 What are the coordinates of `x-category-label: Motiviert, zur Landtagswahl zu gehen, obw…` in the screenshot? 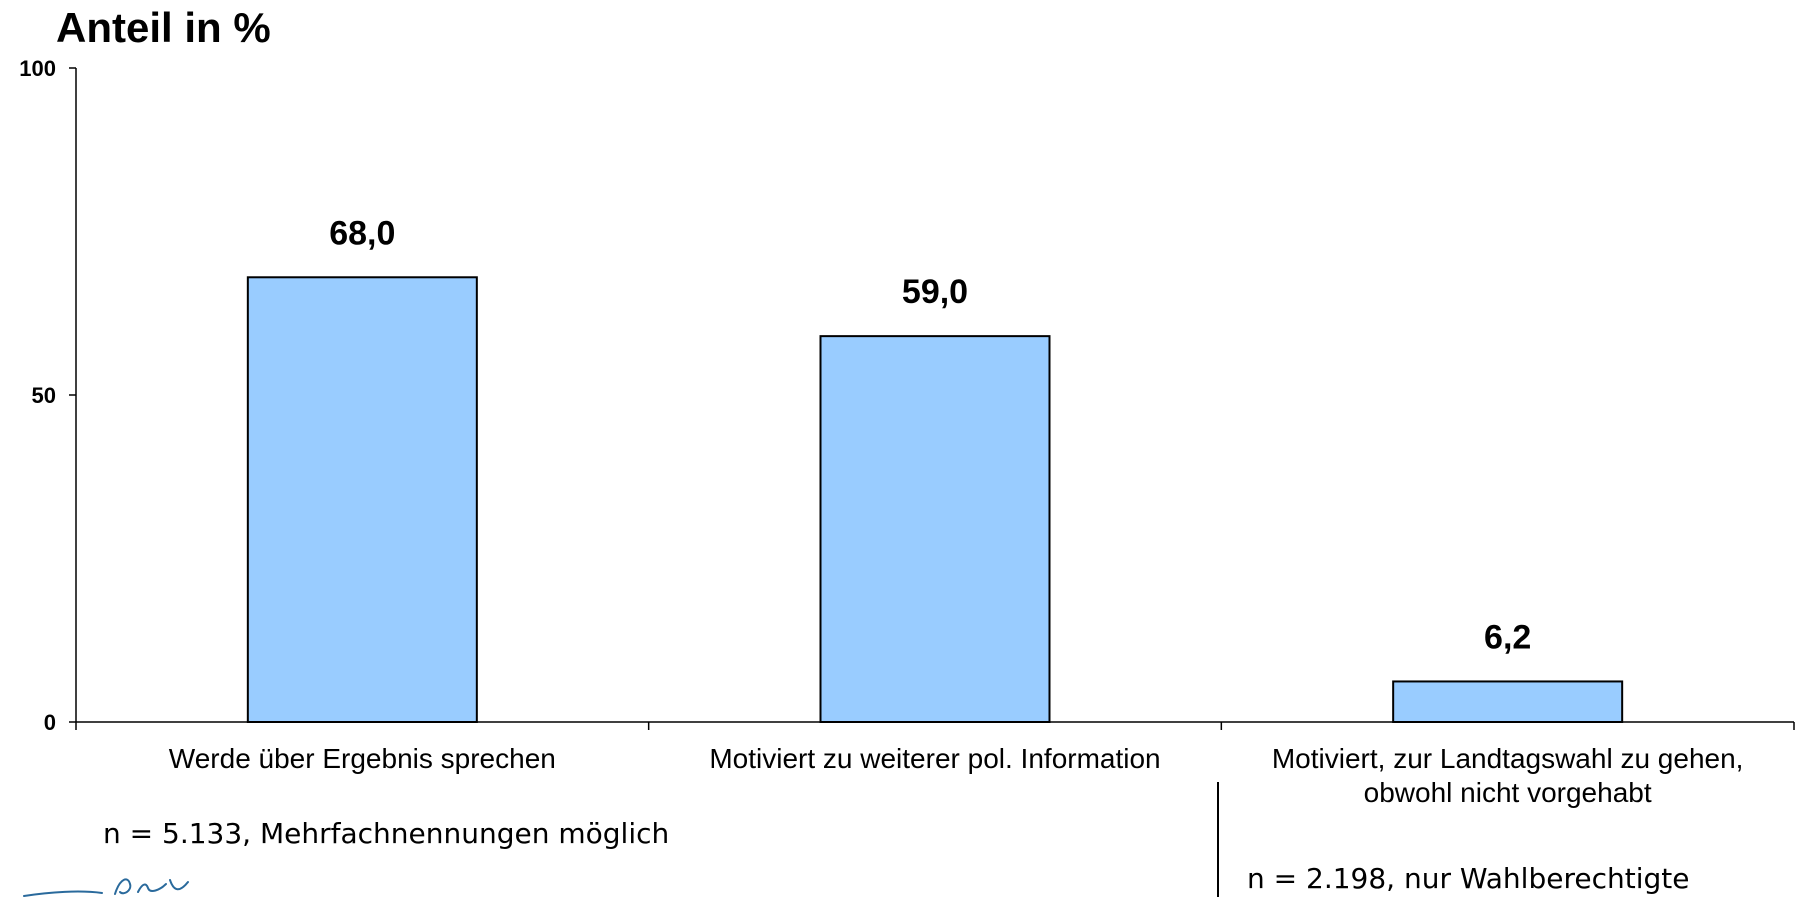 It's located at (1507, 776).